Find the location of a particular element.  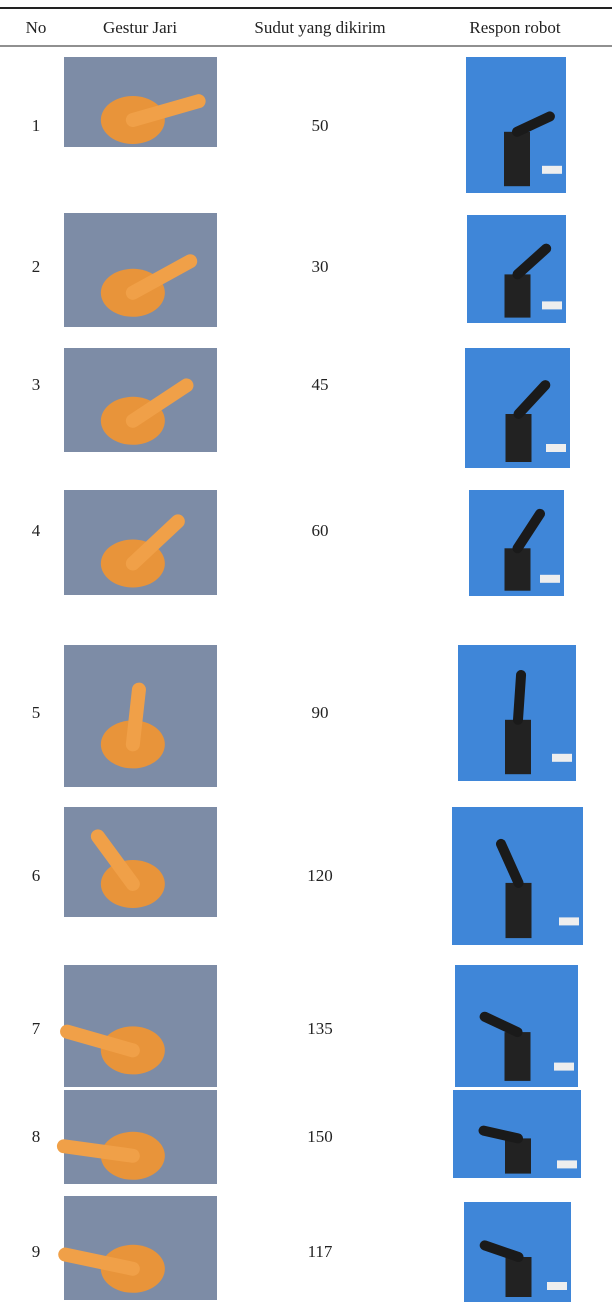

table-row: 9 117 is located at coordinates (301, 1249).